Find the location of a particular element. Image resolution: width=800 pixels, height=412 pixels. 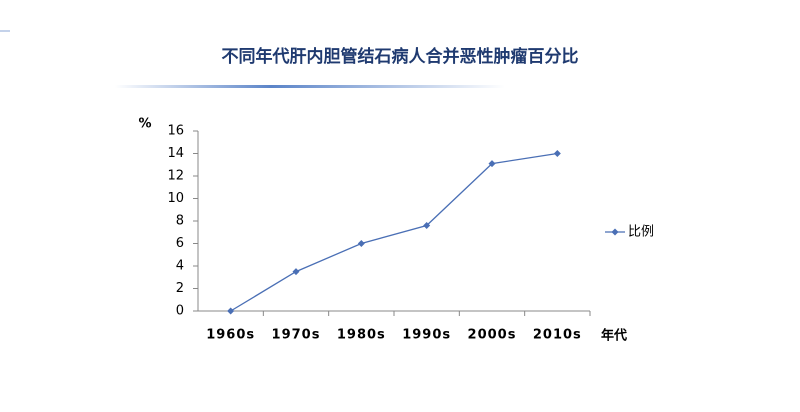

y-tick-label: 8 is located at coordinates (180, 221).